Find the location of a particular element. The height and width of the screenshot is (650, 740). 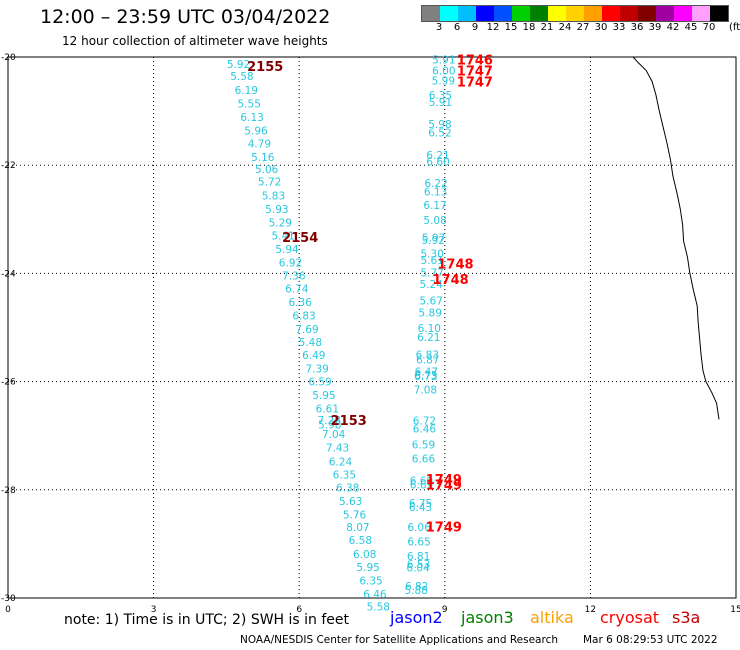

wave-height-value: 6.17 is located at coordinates (434, 206).